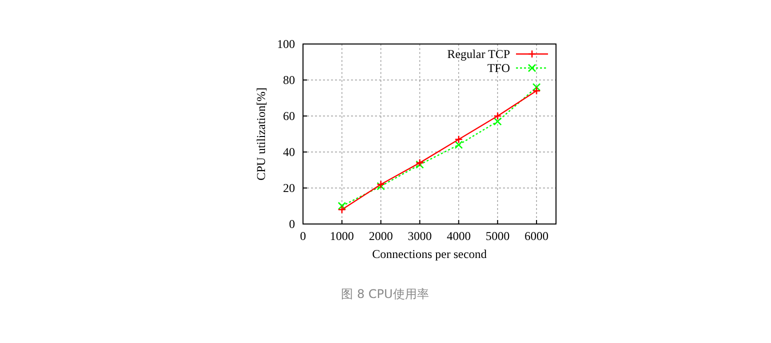 The height and width of the screenshot is (343, 771). What do you see at coordinates (536, 236) in the screenshot?
I see `x-tick-label: 6000` at bounding box center [536, 236].